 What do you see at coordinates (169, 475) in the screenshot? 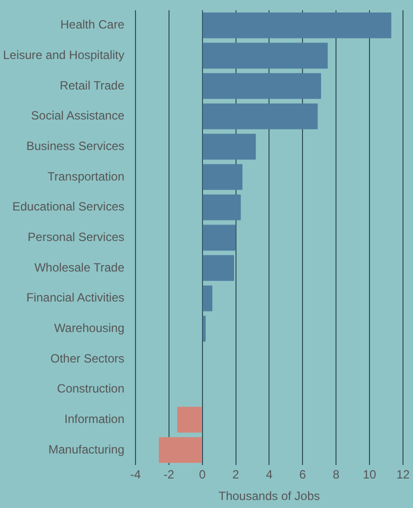
I see `x-tick-label: -2` at bounding box center [169, 475].